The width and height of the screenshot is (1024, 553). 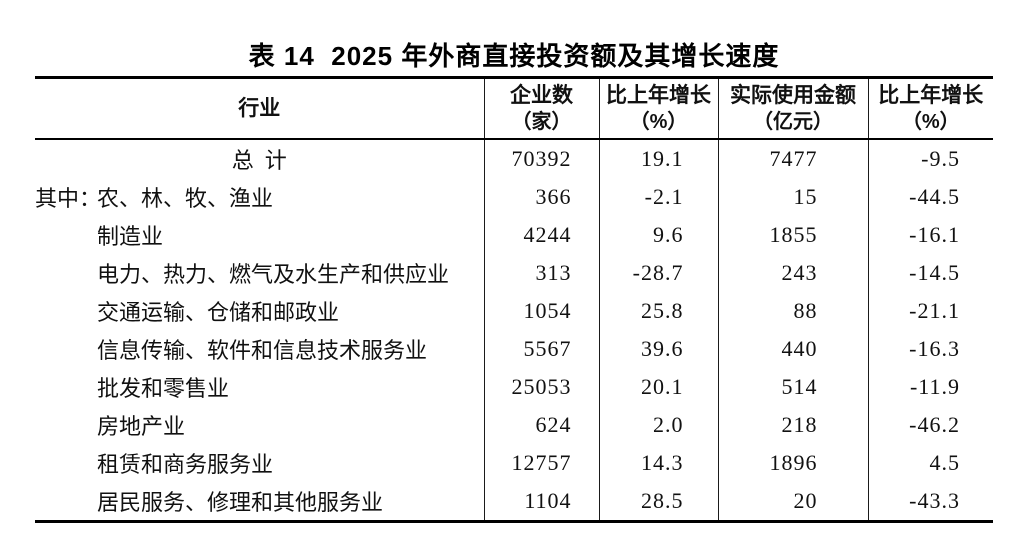 I want to click on header-label: 实际使用金额, so click(x=793, y=95).